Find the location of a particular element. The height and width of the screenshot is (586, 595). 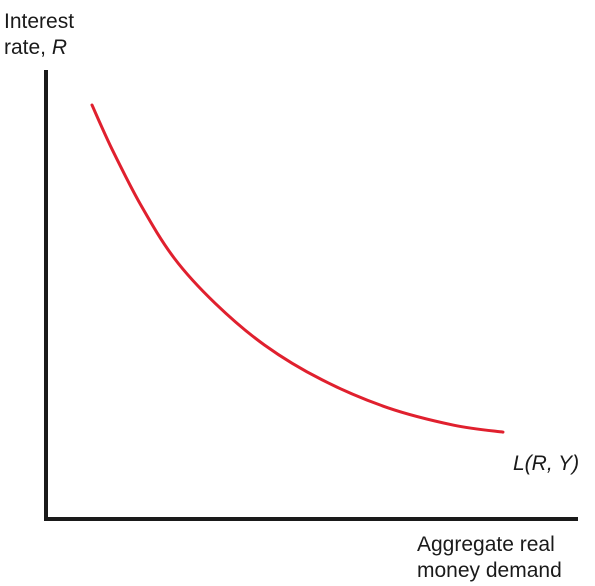

x-axis-label-line1: Aggregate real is located at coordinates (486, 544).